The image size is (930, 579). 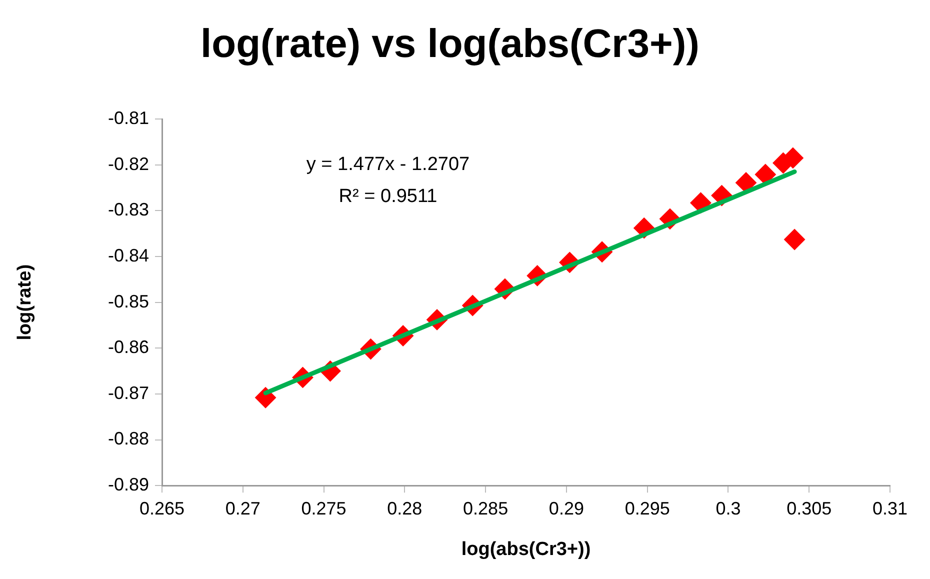 What do you see at coordinates (728, 508) in the screenshot?
I see `x-tick-label: 0.3` at bounding box center [728, 508].